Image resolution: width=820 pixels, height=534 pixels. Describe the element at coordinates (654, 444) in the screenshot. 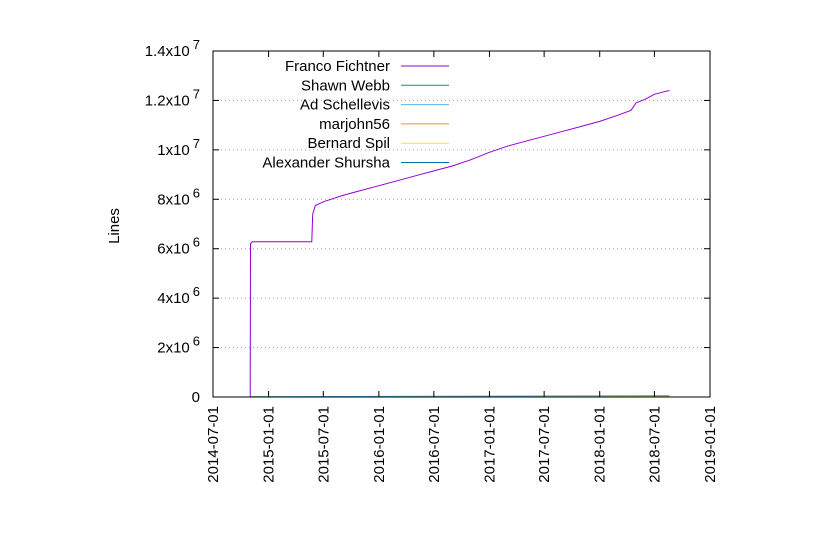

I see `x-tick-label: 2018-07-01` at that location.